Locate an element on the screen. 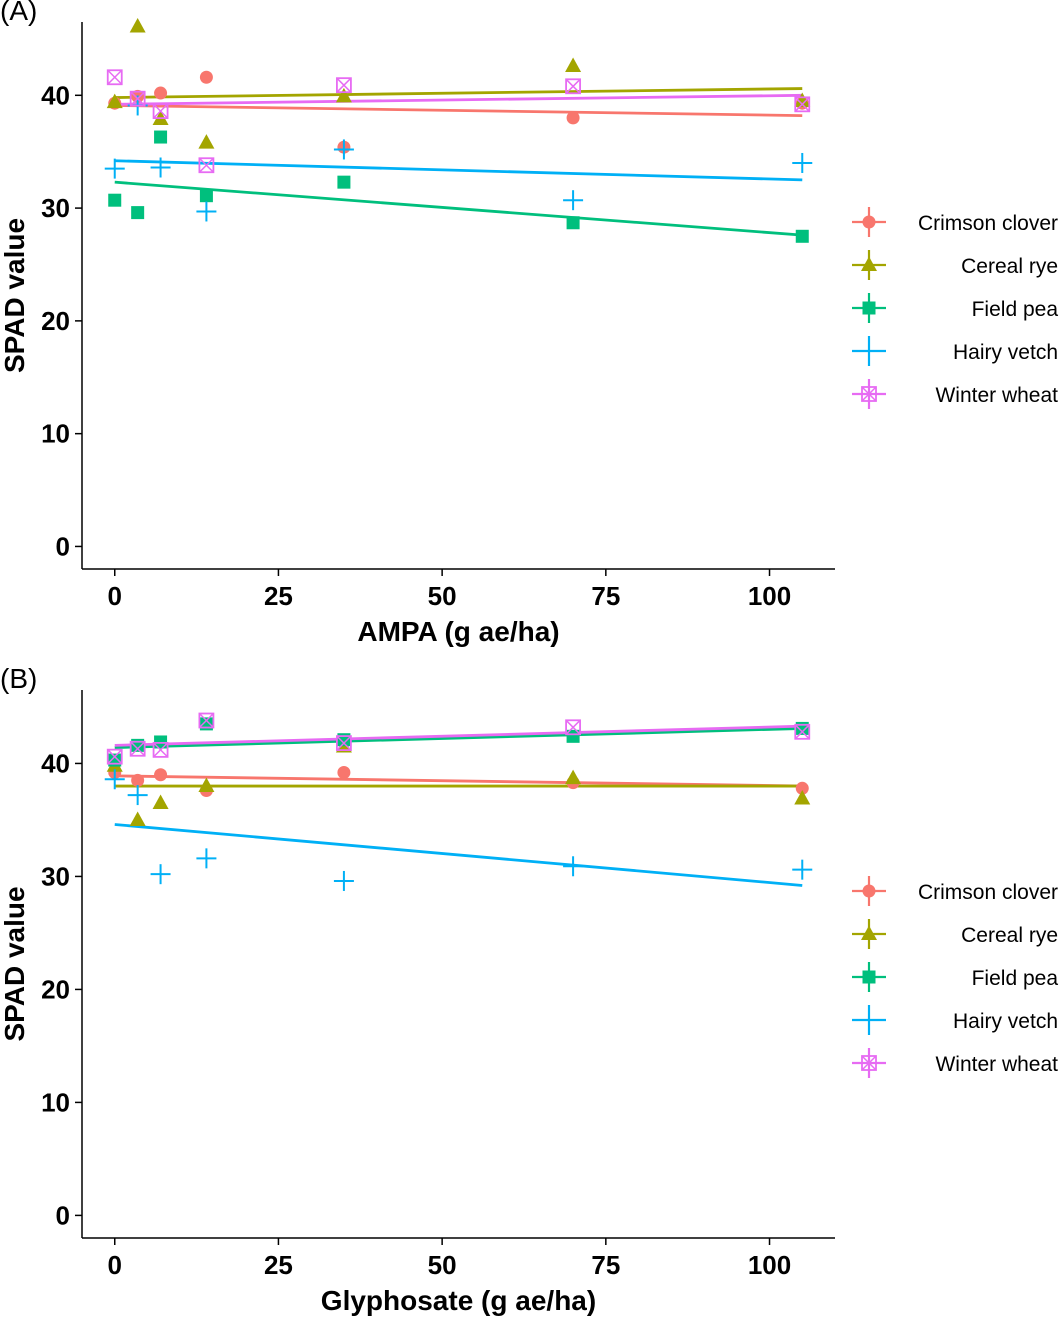  y-tick-label-a-1: 10 is located at coordinates (55, 434).